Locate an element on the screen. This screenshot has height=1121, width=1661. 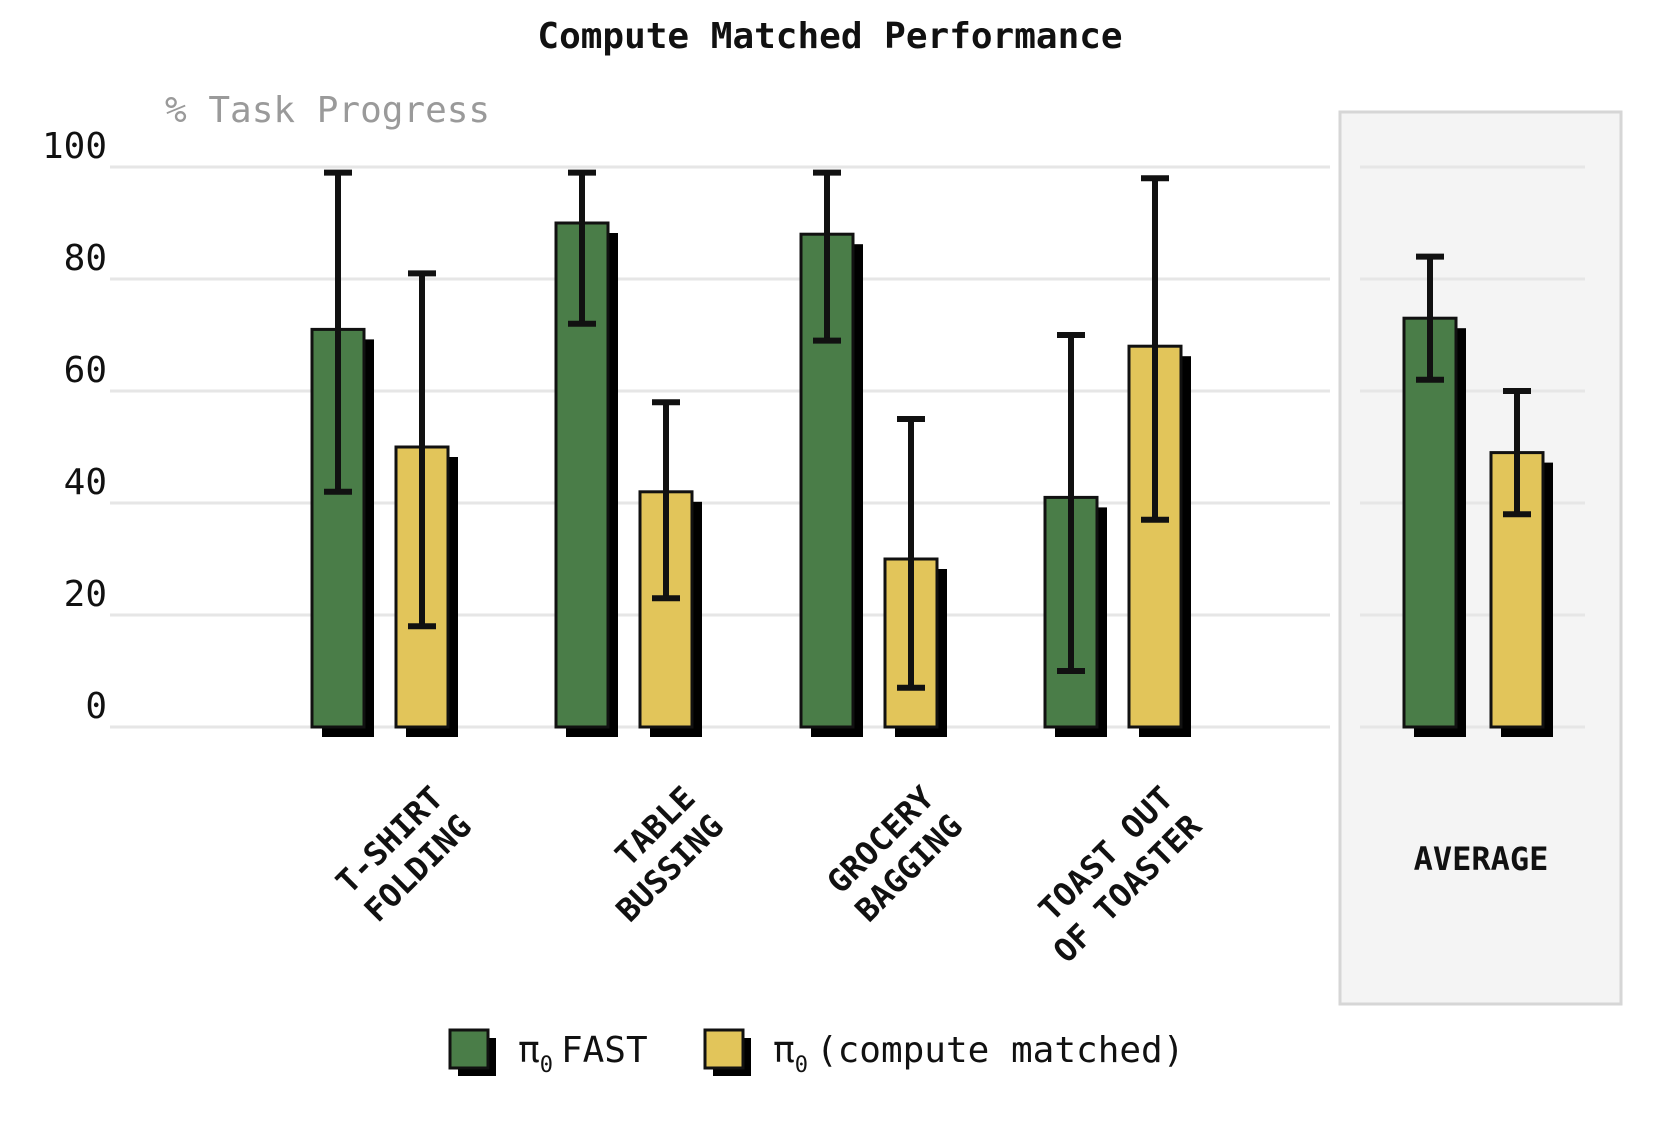
y-tick-80: 80 is located at coordinates (85, 258).